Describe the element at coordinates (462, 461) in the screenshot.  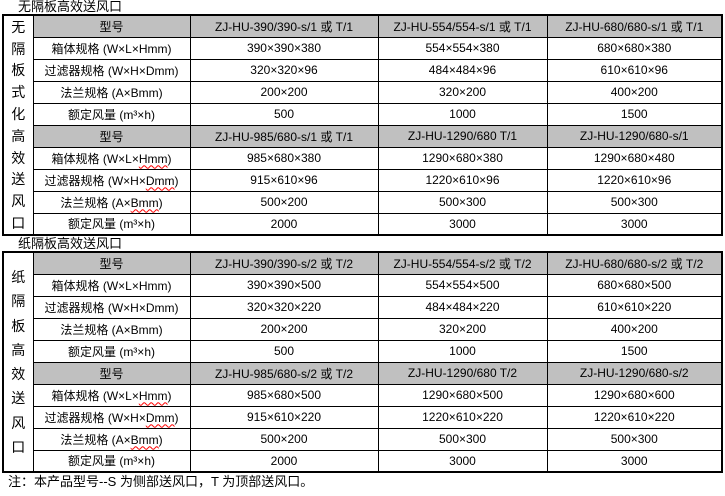
I see `spec-value-cell: 3000` at that location.